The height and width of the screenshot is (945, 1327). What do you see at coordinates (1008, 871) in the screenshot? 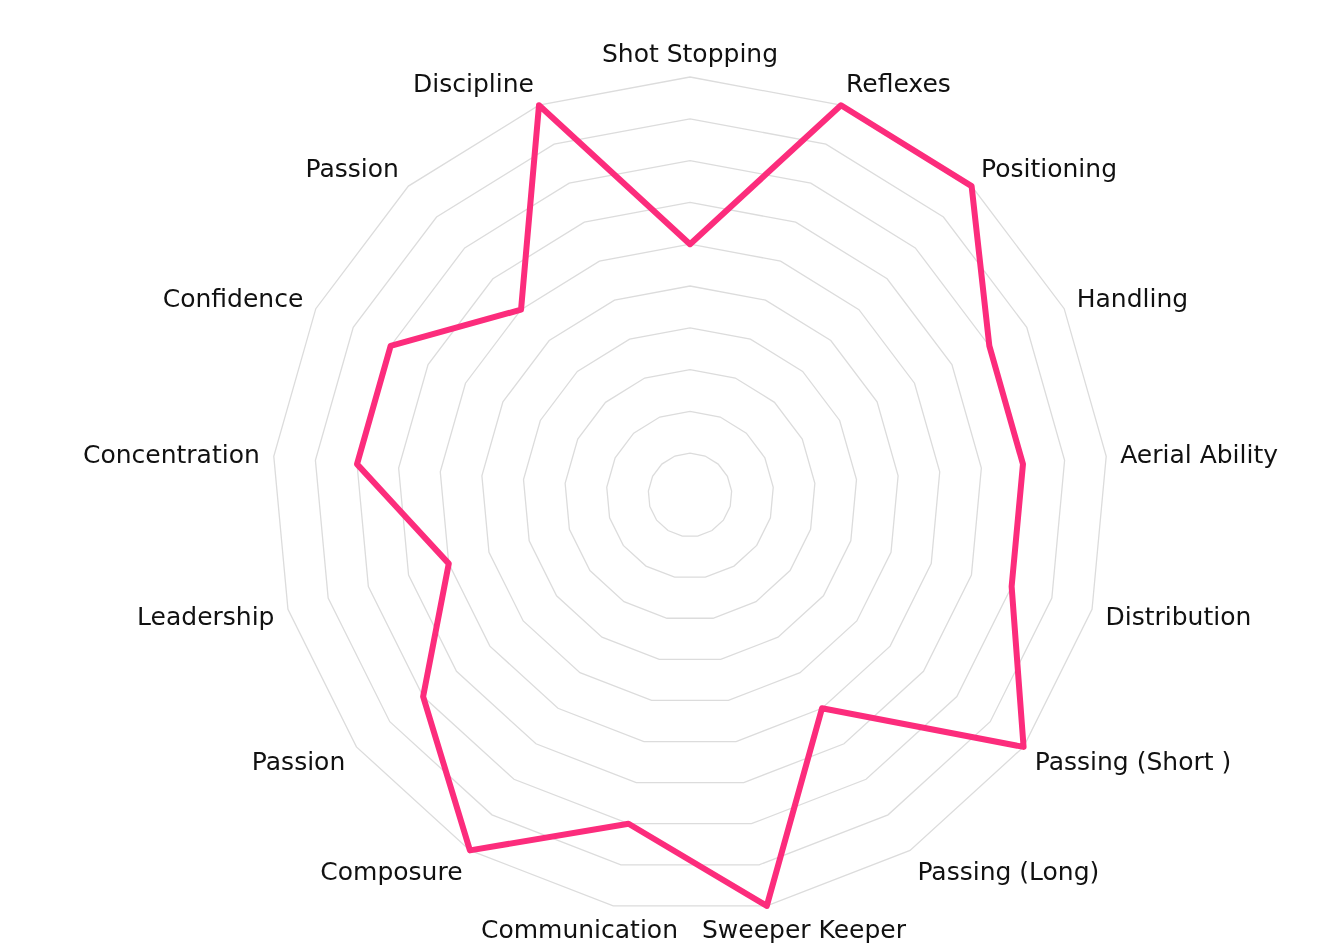
I see `spoke-label: Passing (Long)` at bounding box center [1008, 871].